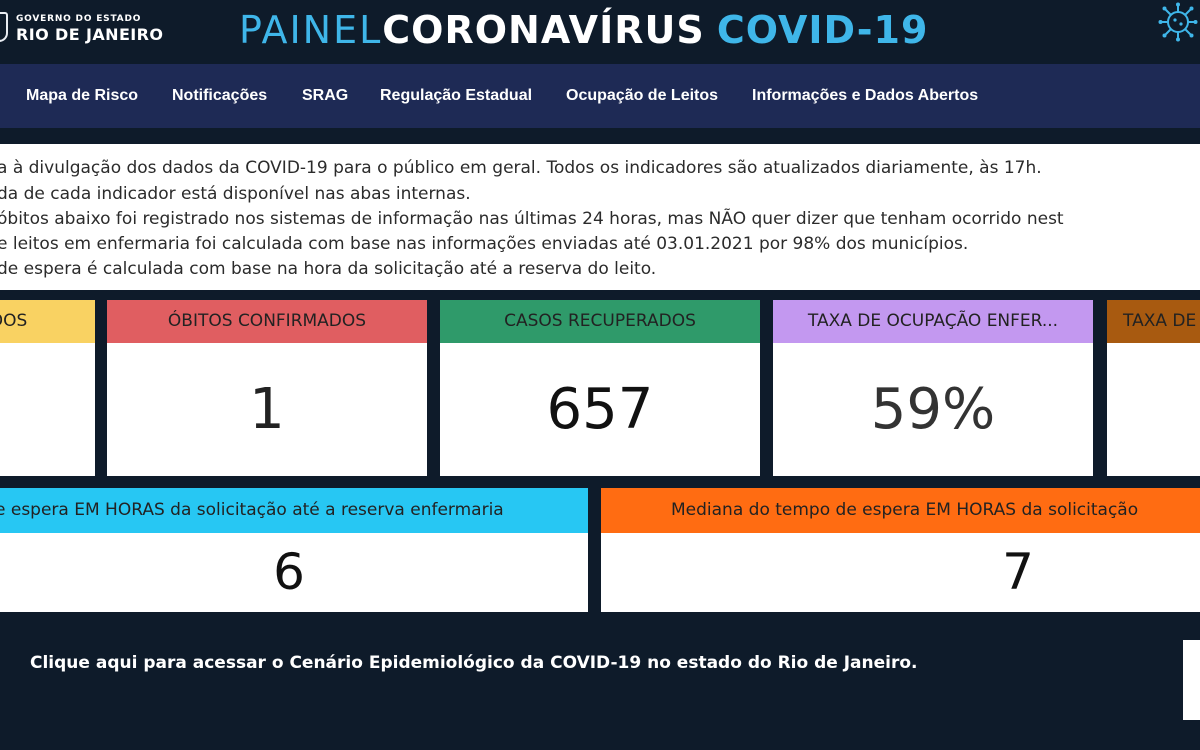  What do you see at coordinates (267, 409) in the screenshot?
I see `kpi-card-value: 1` at bounding box center [267, 409].